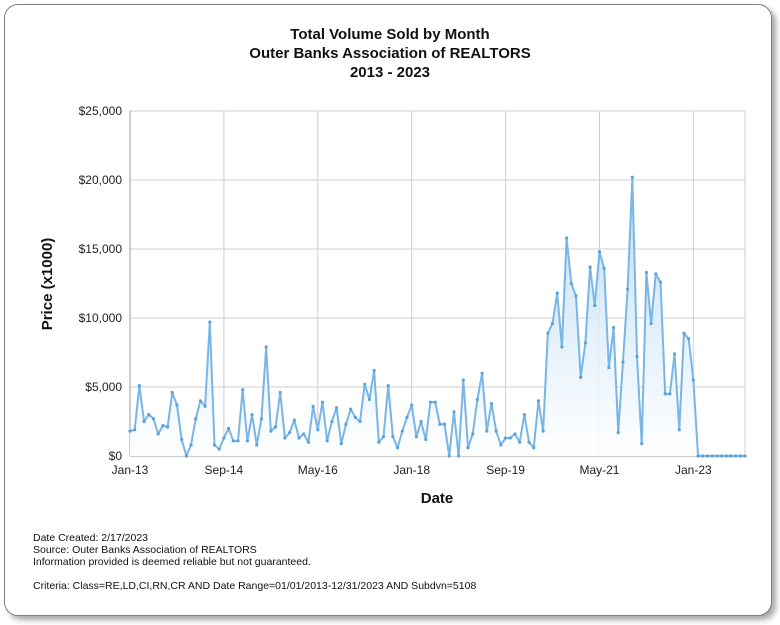 Image resolution: width=780 pixels, height=625 pixels. What do you see at coordinates (437, 498) in the screenshot?
I see `x-axis-label: Date` at bounding box center [437, 498].